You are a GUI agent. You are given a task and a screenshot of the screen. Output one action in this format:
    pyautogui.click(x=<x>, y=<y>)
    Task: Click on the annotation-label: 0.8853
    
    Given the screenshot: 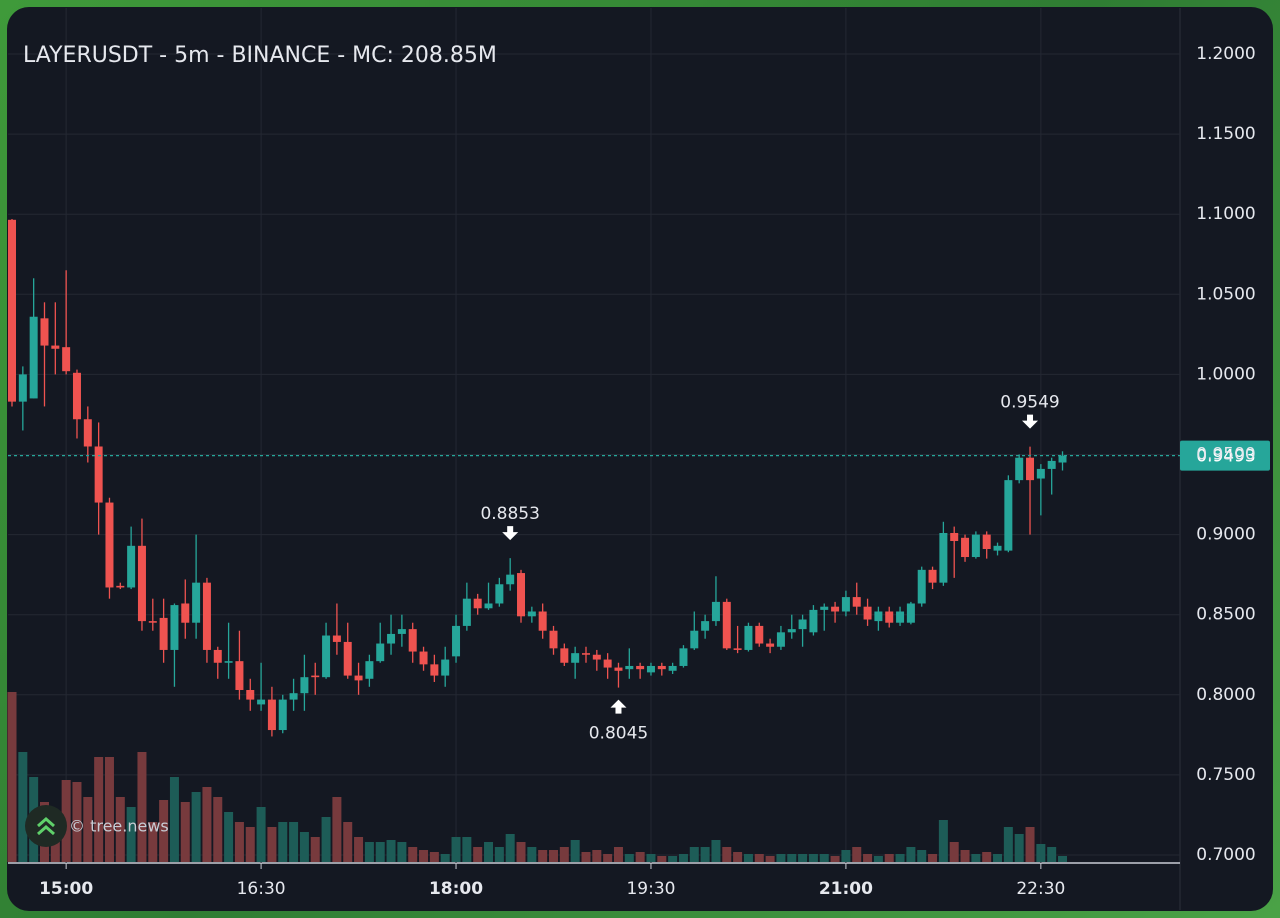 What is the action you would take?
    pyautogui.click(x=509, y=514)
    